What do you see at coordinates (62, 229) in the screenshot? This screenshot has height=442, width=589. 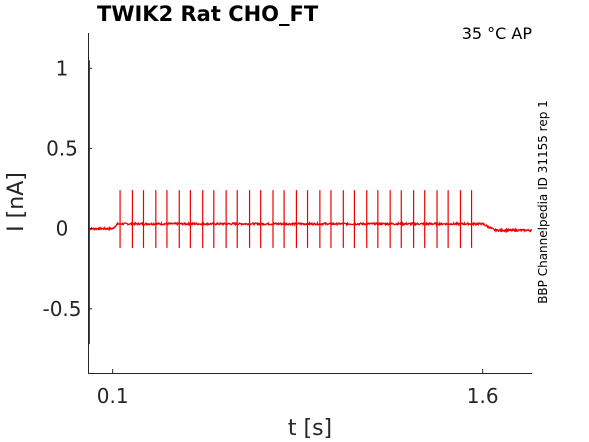 I see `y-tick-label: 0` at bounding box center [62, 229].